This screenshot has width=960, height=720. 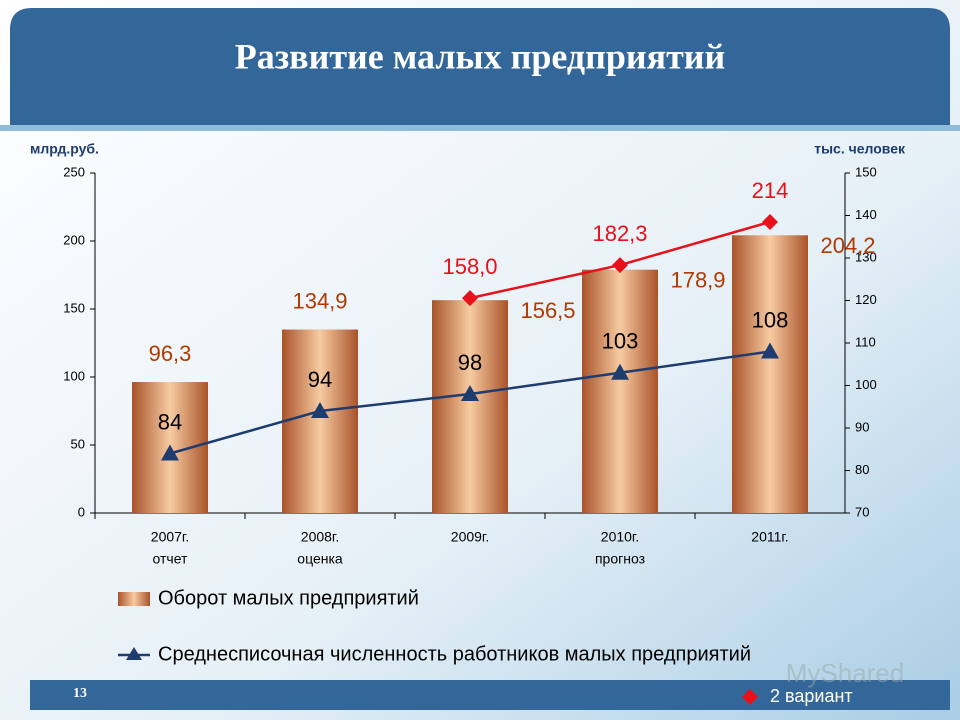 What do you see at coordinates (81, 511) in the screenshot?
I see `y-tick-label: 0` at bounding box center [81, 511].